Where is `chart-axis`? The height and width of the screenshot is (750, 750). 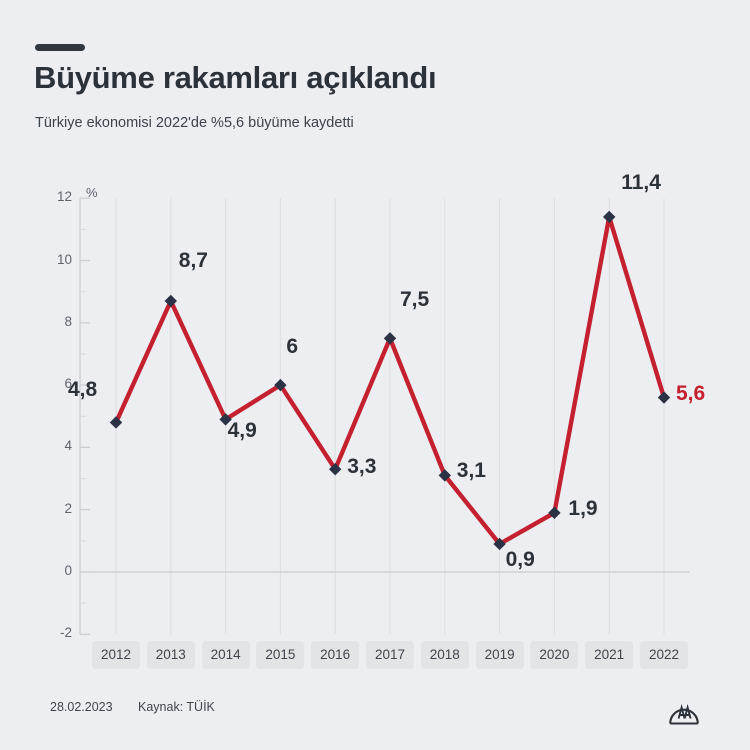 chart-axis is located at coordinates (84, 416).